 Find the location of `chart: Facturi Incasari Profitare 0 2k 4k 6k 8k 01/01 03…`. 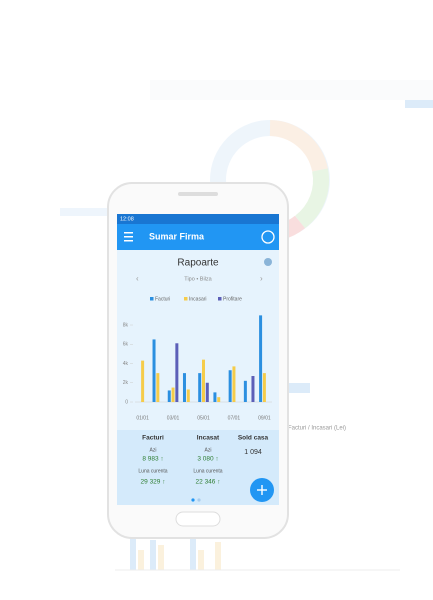

chart: Facturi Incasari Profitare 0 2k 4k 6k 8k 01/01 03… is located at coordinates (197, 358).